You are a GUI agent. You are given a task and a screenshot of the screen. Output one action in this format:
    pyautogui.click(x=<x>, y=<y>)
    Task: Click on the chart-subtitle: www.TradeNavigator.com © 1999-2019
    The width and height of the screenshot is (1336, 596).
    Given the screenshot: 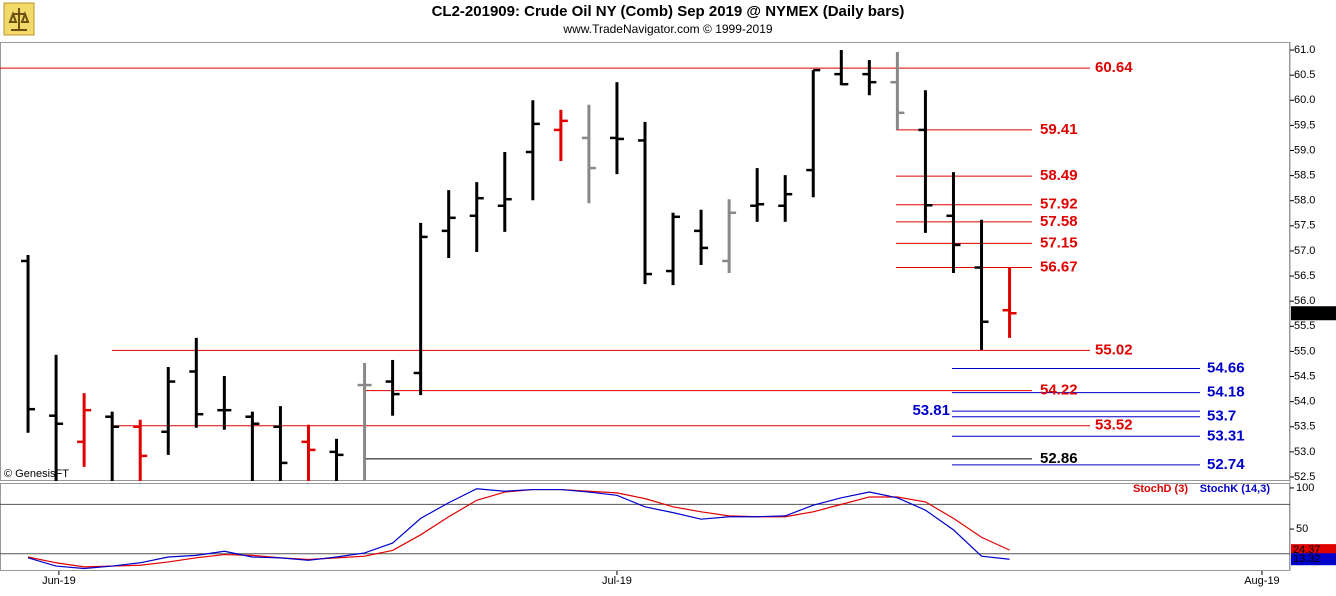 What is the action you would take?
    pyautogui.click(x=667, y=29)
    